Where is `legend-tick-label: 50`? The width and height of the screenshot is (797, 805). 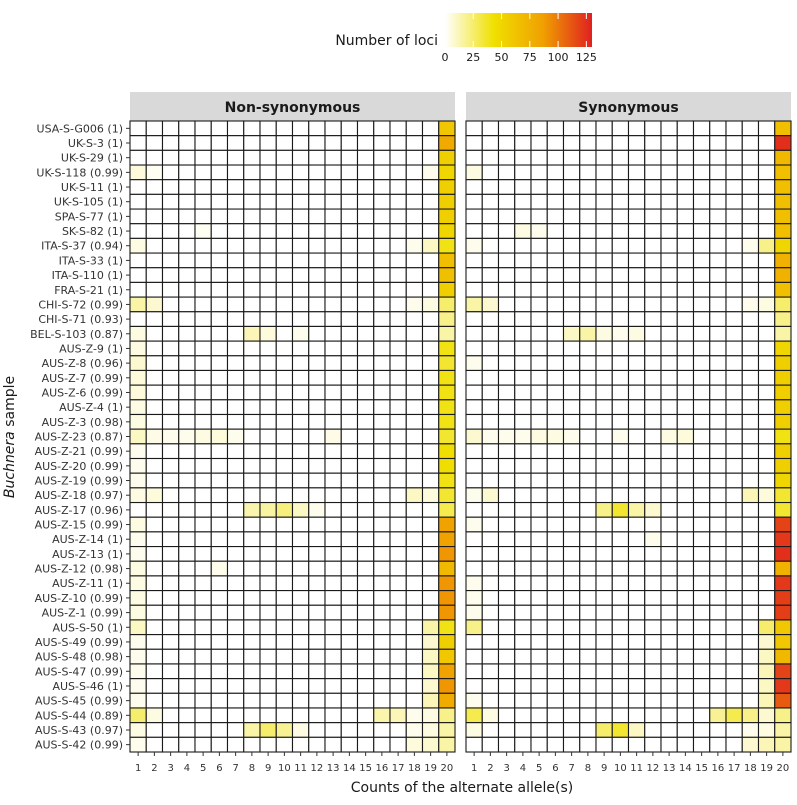
legend-tick-label: 50 is located at coordinates (502, 57).